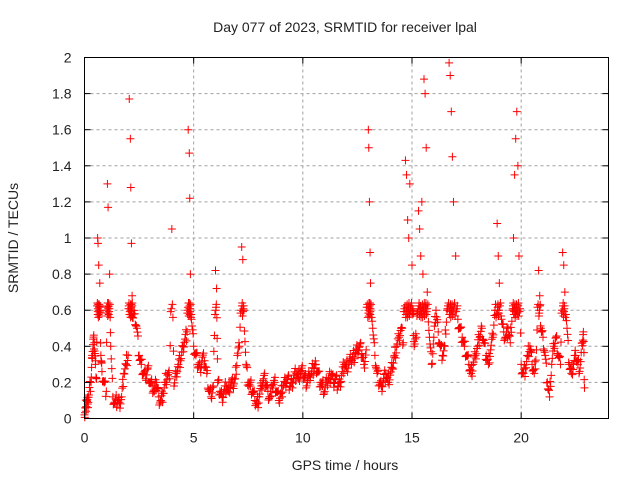  I want to click on y-tick-label: 0, so click(68, 419).